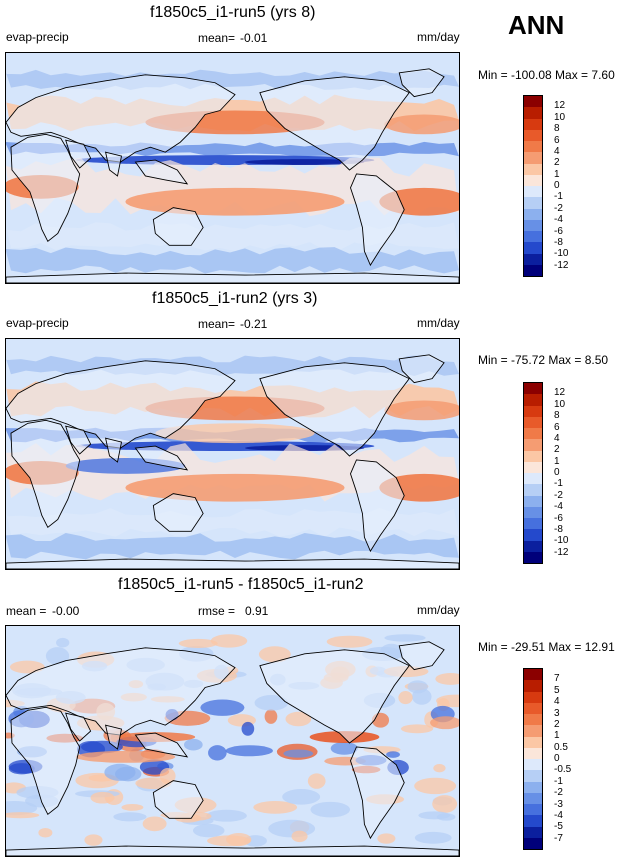 The image size is (618, 861). What do you see at coordinates (217, 324) in the screenshot?
I see `panel2-mean-label: mean=` at bounding box center [217, 324].